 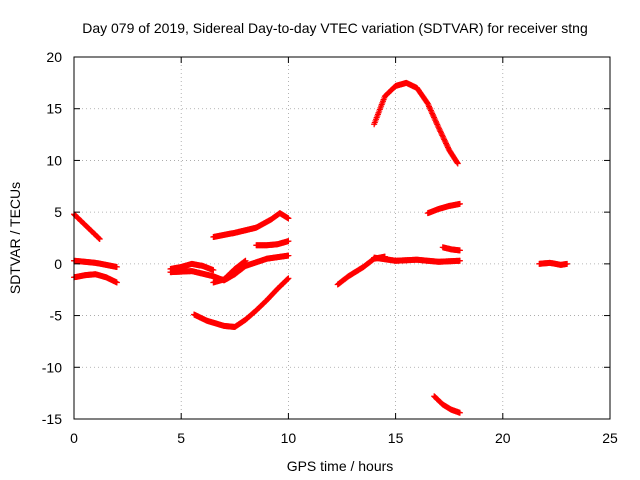 What do you see at coordinates (95, 278) in the screenshot?
I see `series-arc-c` at bounding box center [95, 278].